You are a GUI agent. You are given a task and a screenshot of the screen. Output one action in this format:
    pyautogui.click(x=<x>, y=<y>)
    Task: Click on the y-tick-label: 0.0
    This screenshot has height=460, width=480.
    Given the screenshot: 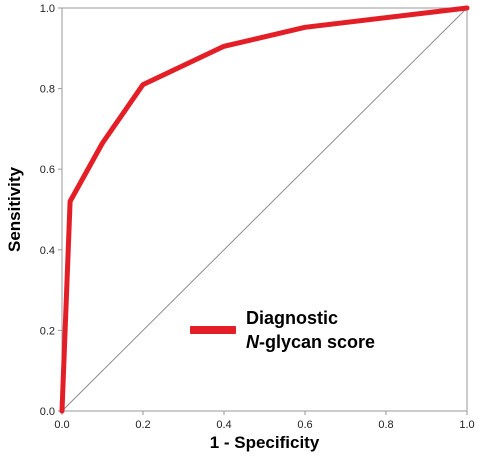 What is the action you would take?
    pyautogui.click(x=47, y=412)
    